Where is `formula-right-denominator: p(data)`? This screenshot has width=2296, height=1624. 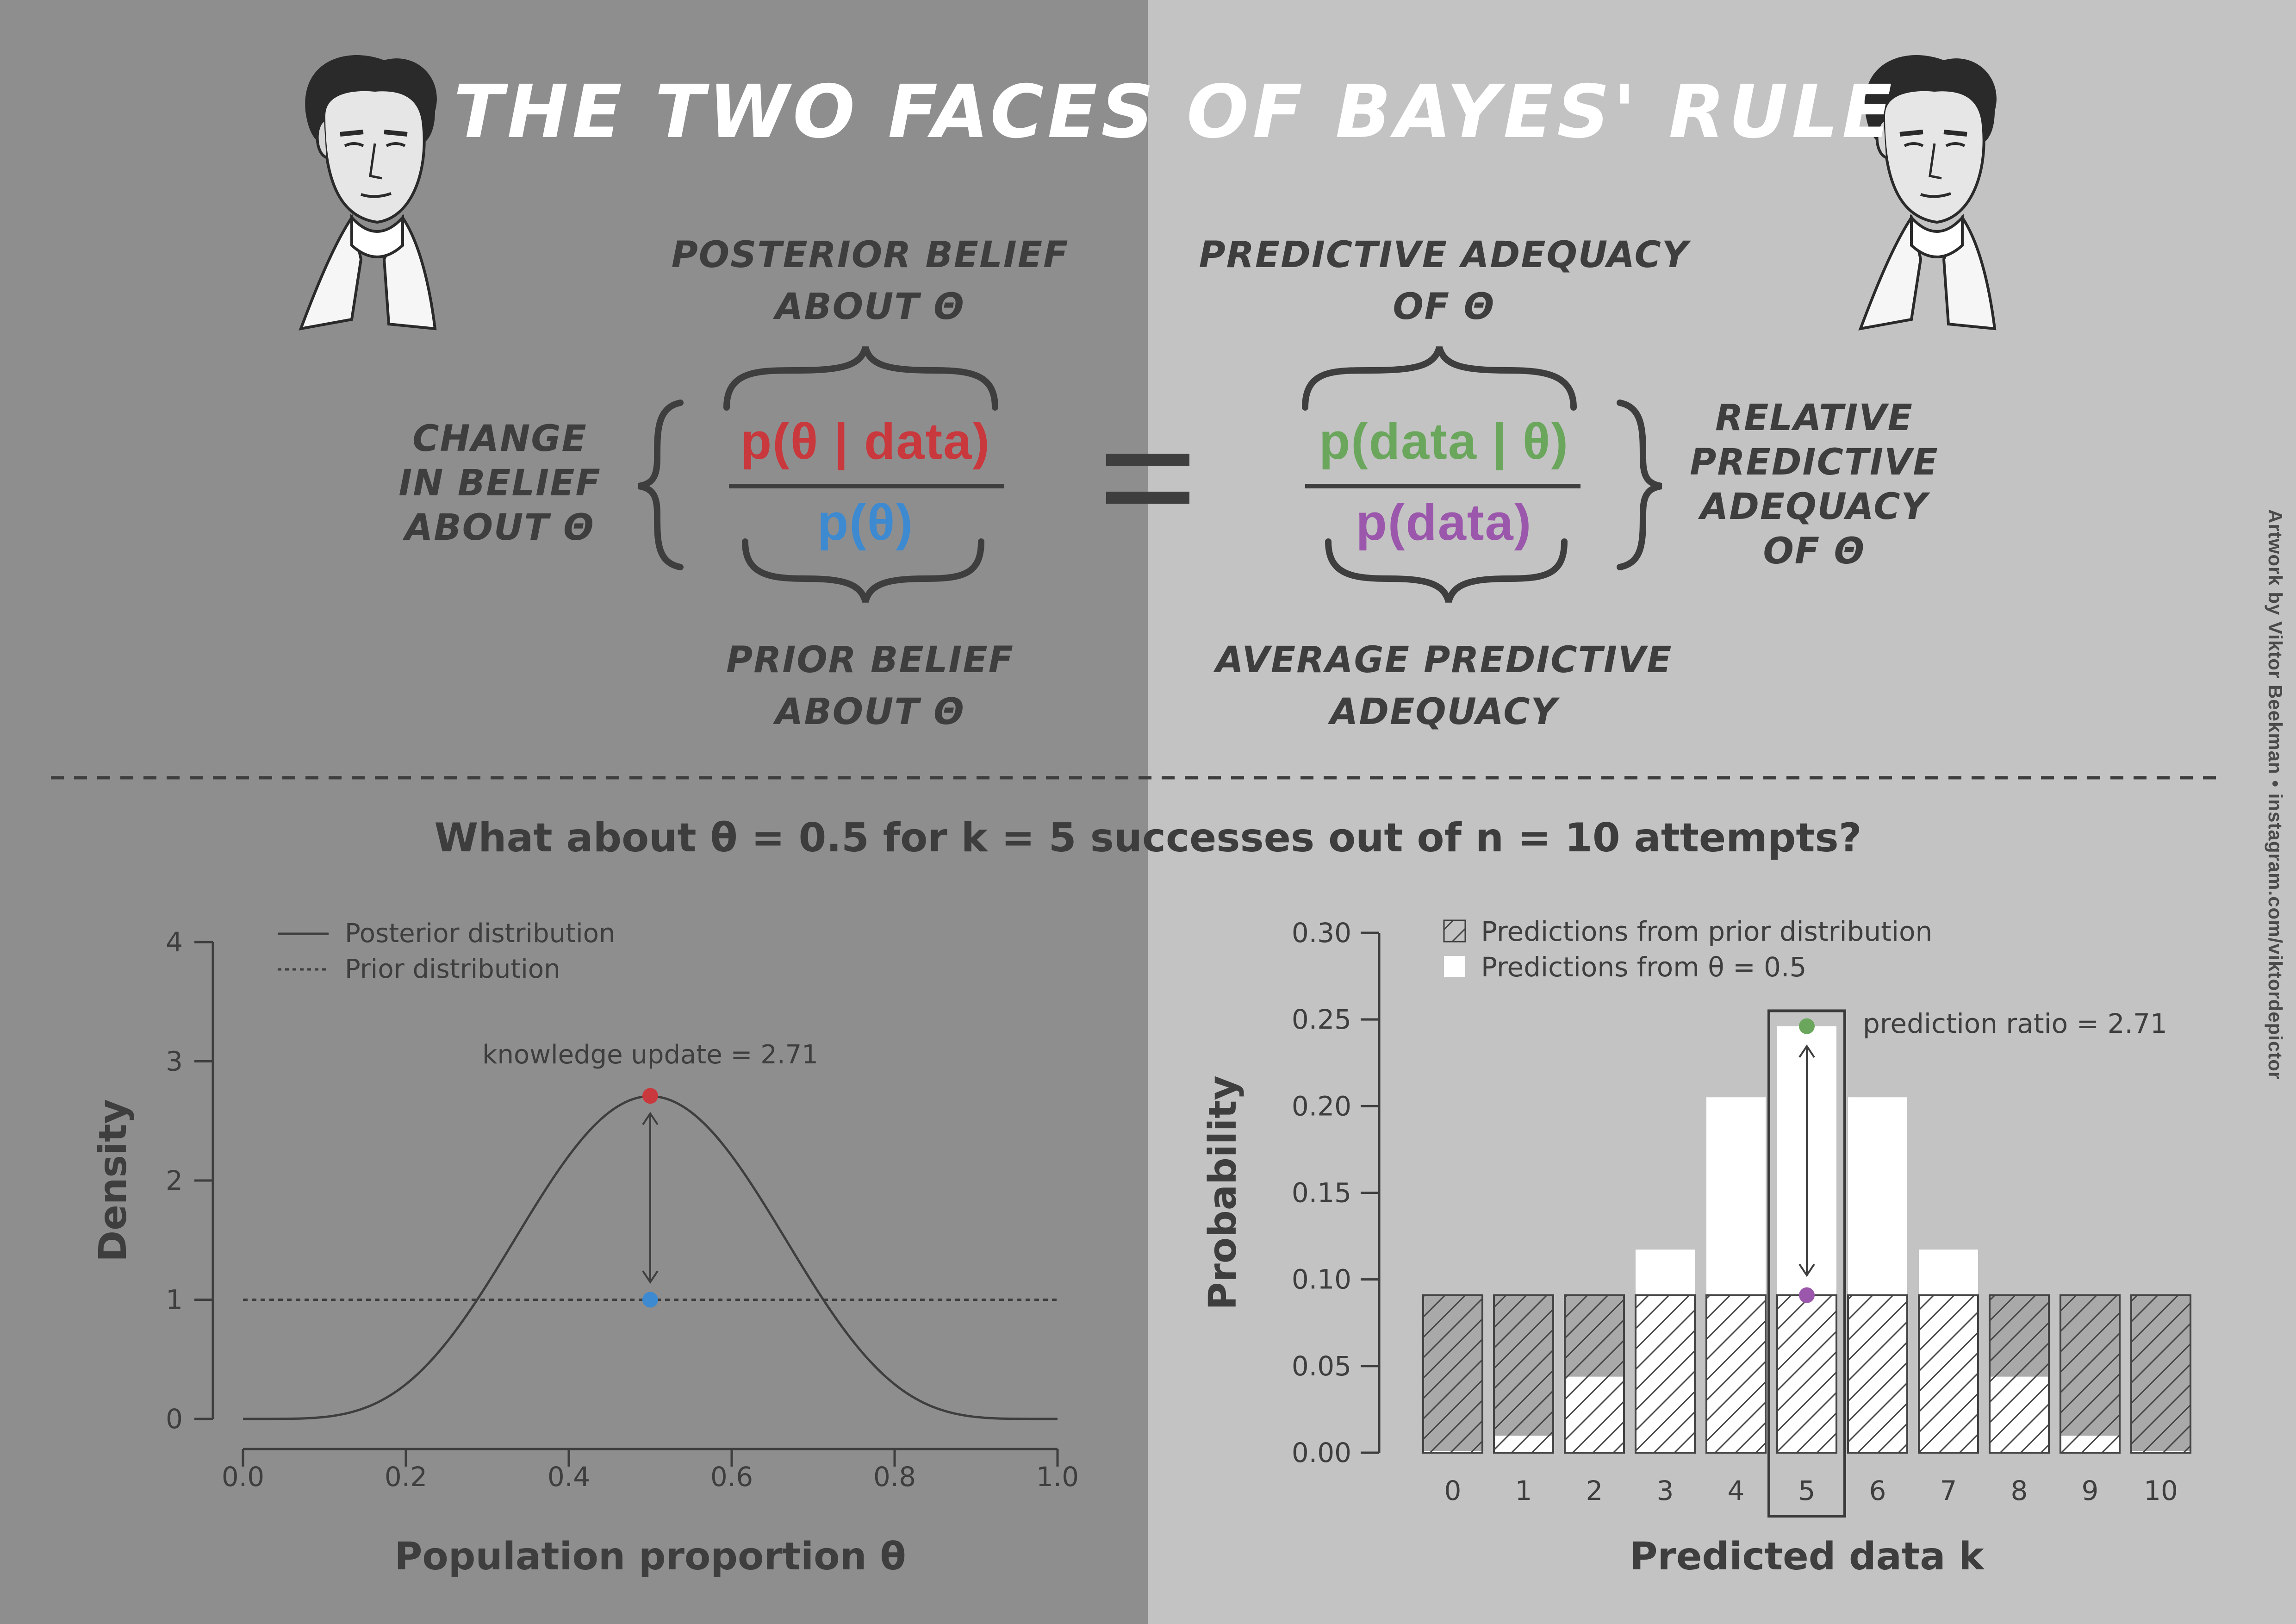
formula-right-denominator: p(data) is located at coordinates (1444, 522).